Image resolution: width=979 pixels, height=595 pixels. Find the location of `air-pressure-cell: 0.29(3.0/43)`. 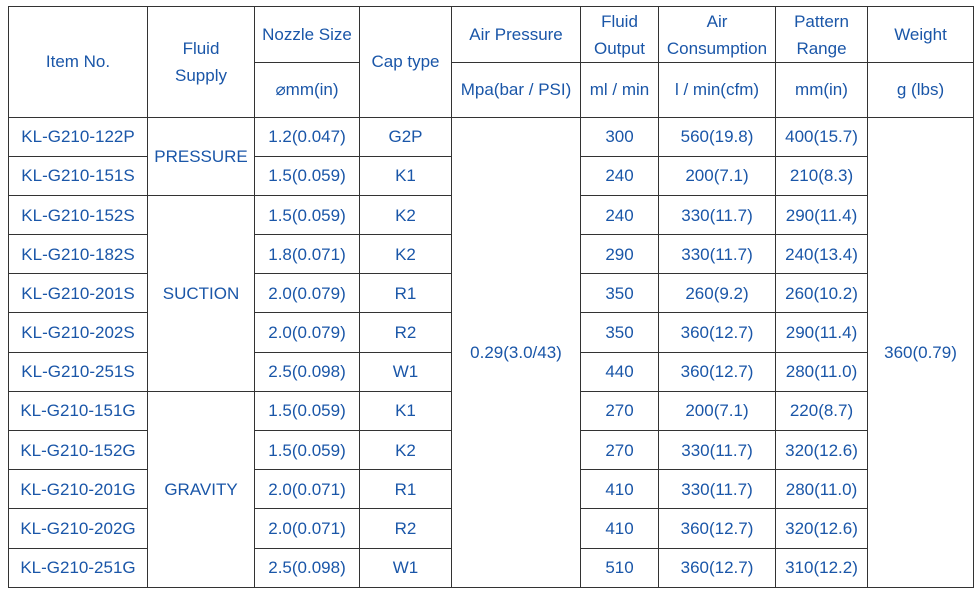

air-pressure-cell: 0.29(3.0/43) is located at coordinates (516, 352).